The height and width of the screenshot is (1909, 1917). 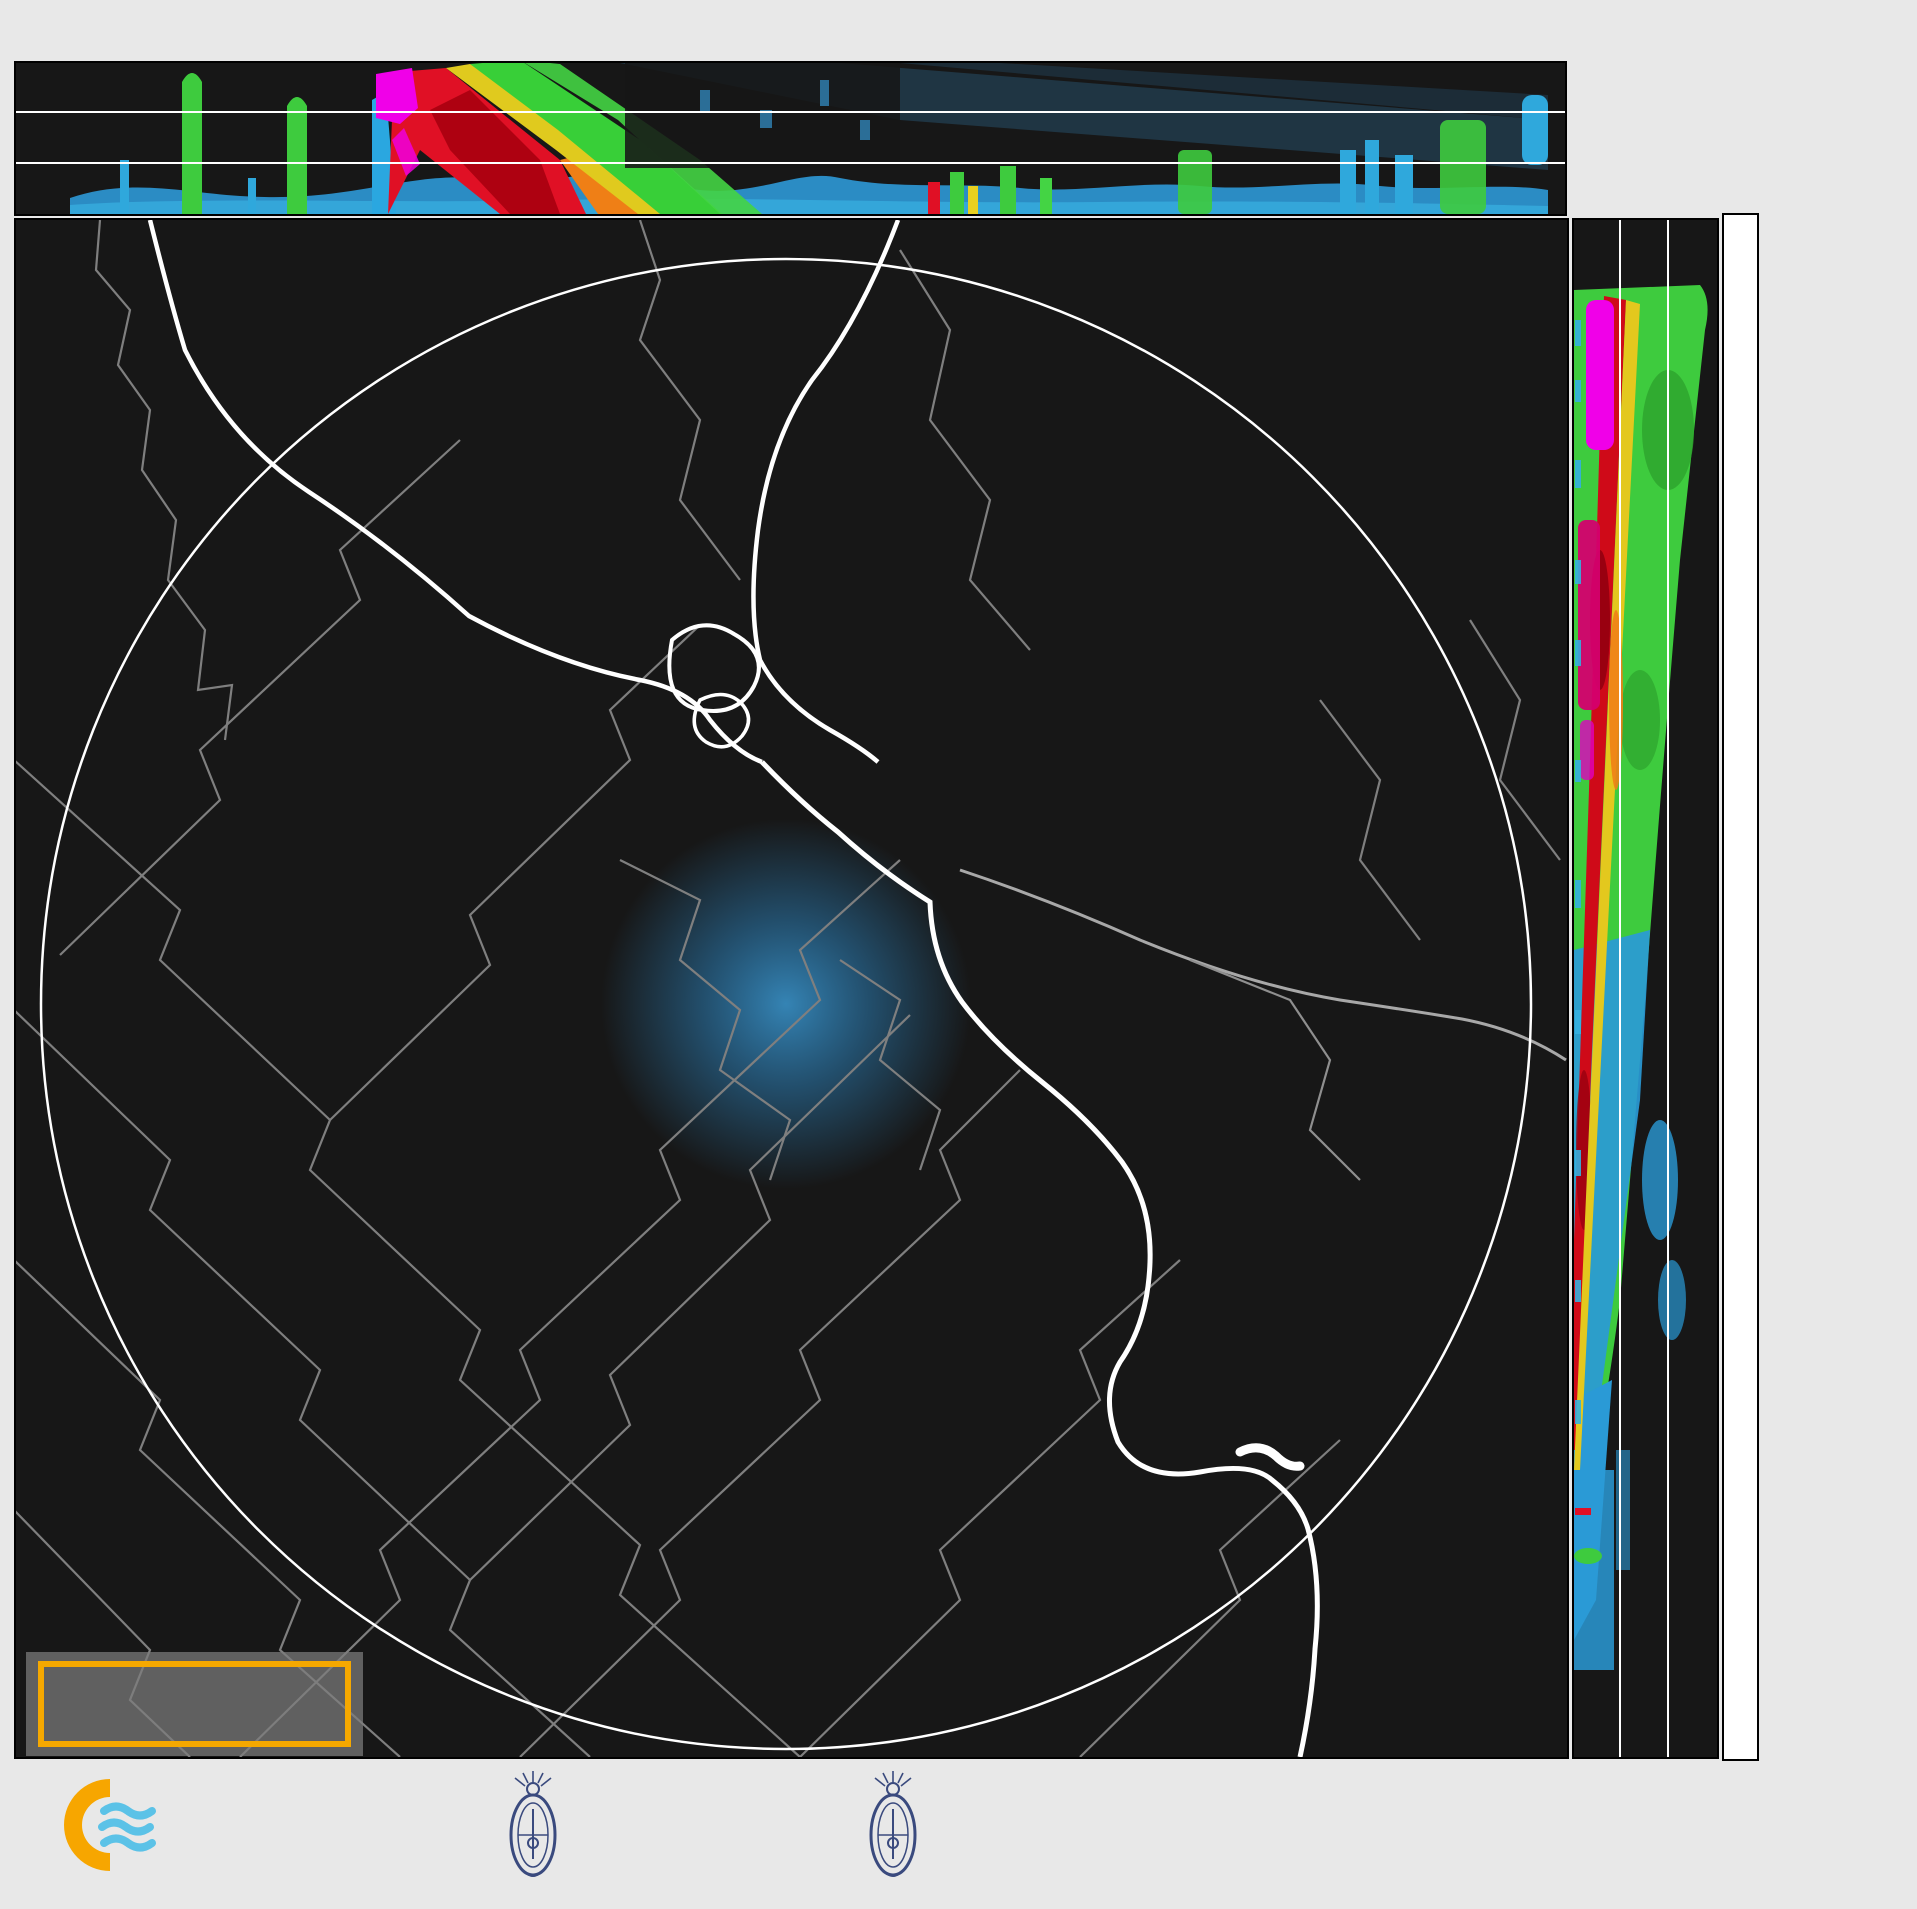 What do you see at coordinates (110, 1825) in the screenshot?
I see `smn-logo-icon` at bounding box center [110, 1825].